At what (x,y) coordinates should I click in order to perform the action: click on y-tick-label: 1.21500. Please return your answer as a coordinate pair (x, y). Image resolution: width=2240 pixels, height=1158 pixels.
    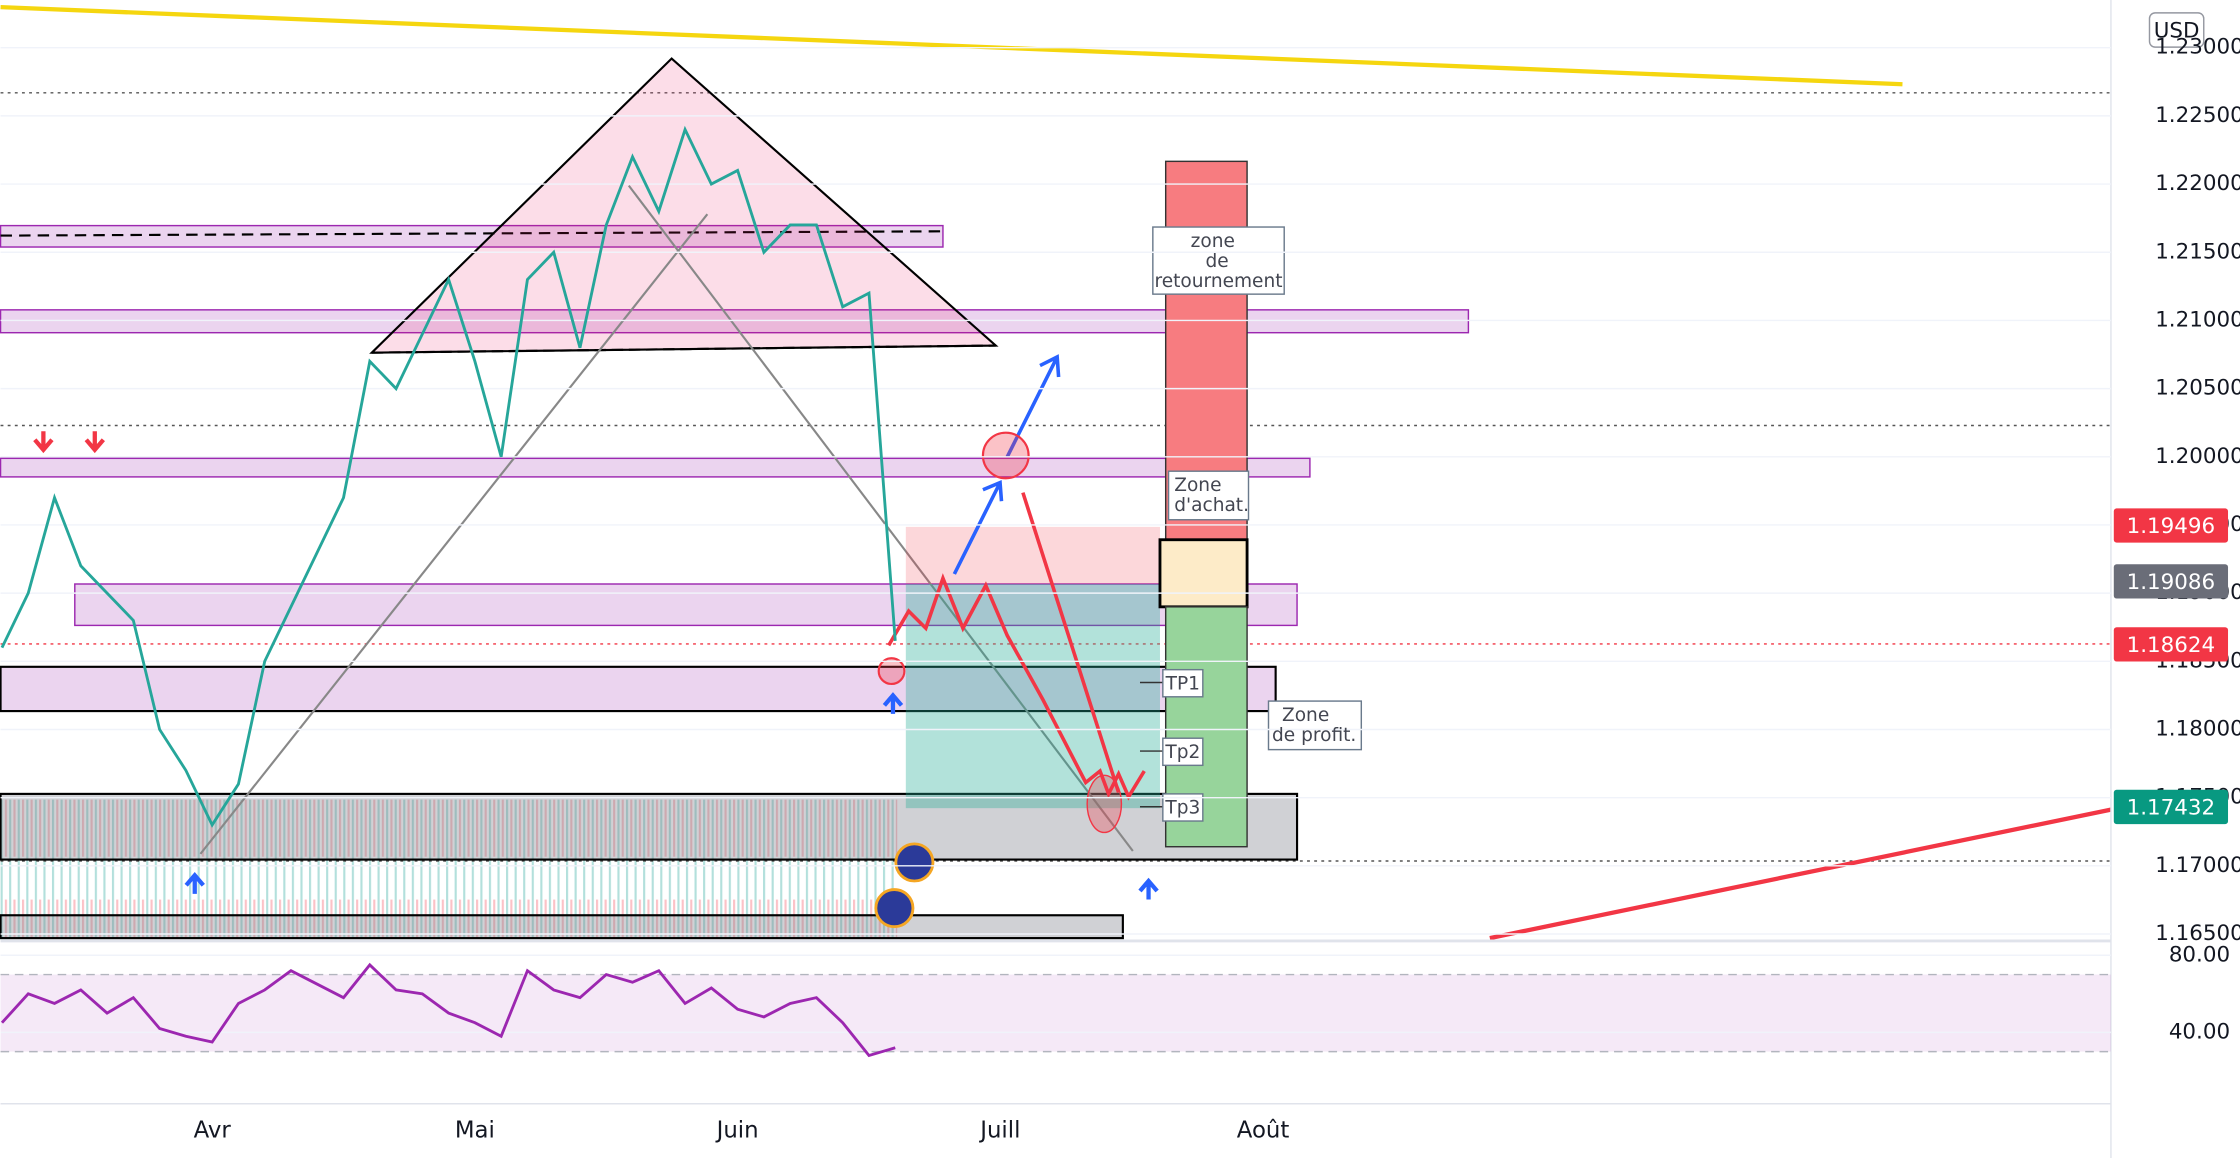
    Looking at the image, I should click on (2197, 251).